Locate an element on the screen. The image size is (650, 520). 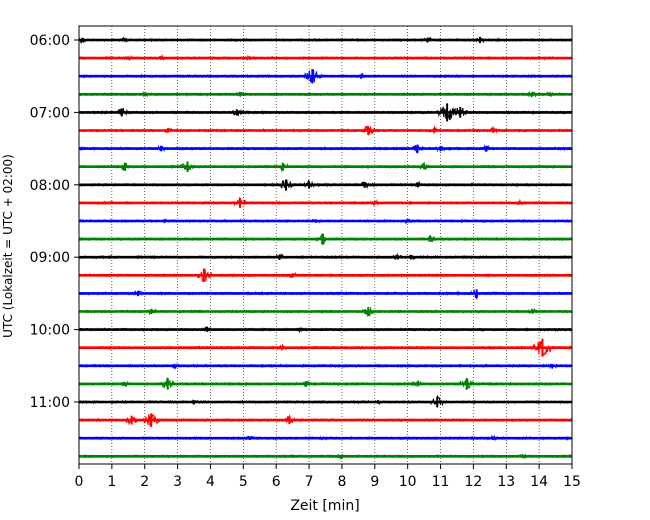
x-tick-label: 1 is located at coordinates (111, 482).